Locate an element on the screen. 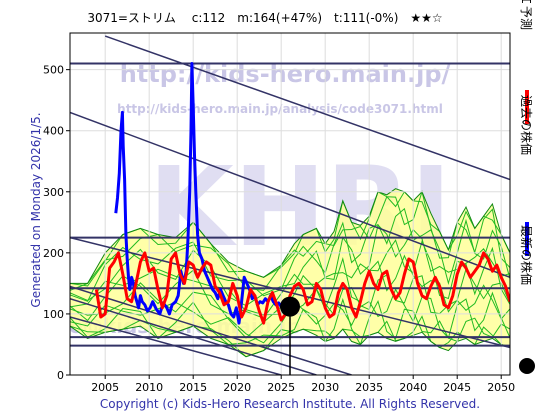  x-tick-label: 2015 is located at coordinates (193, 387).